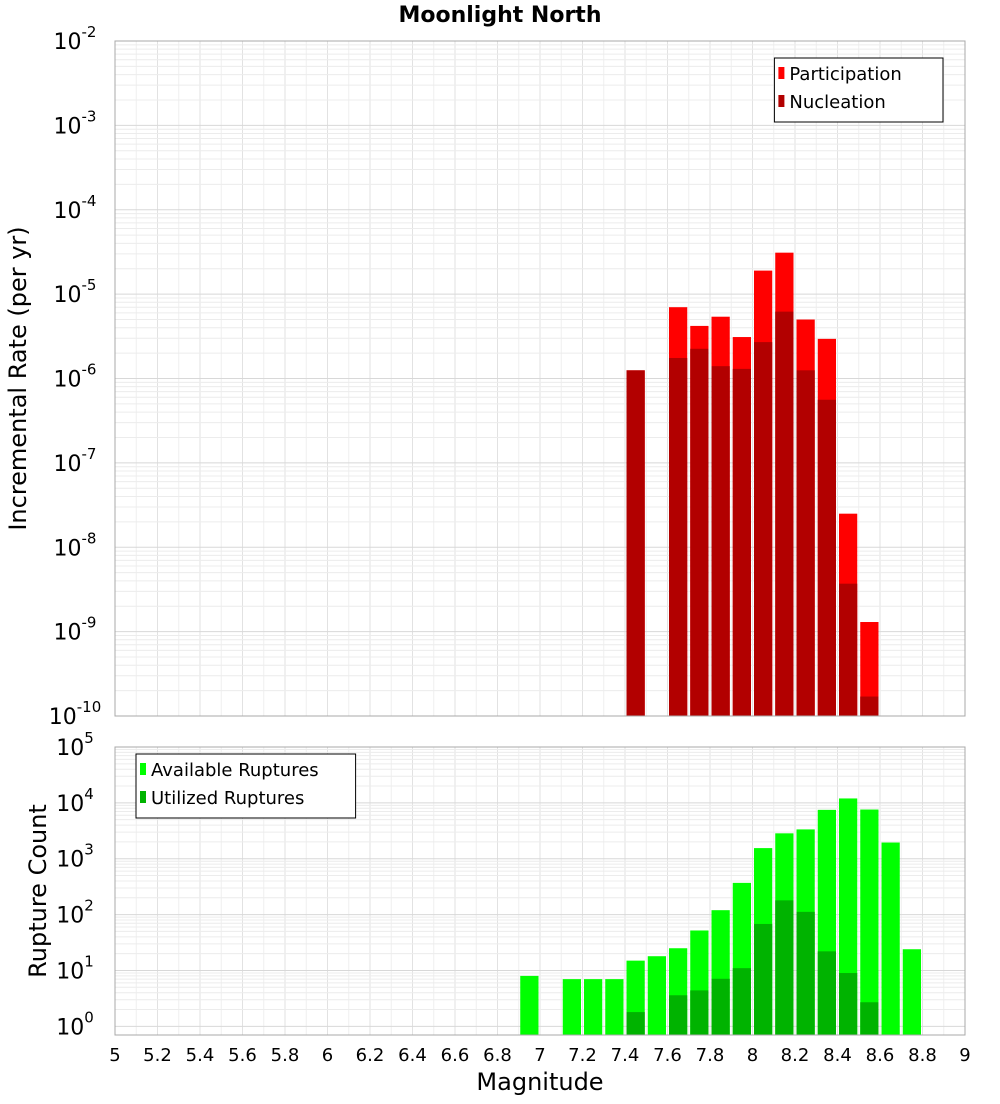 This screenshot has height=1104, width=1000. I want to click on y-tick-label: 10³, so click(75, 857).